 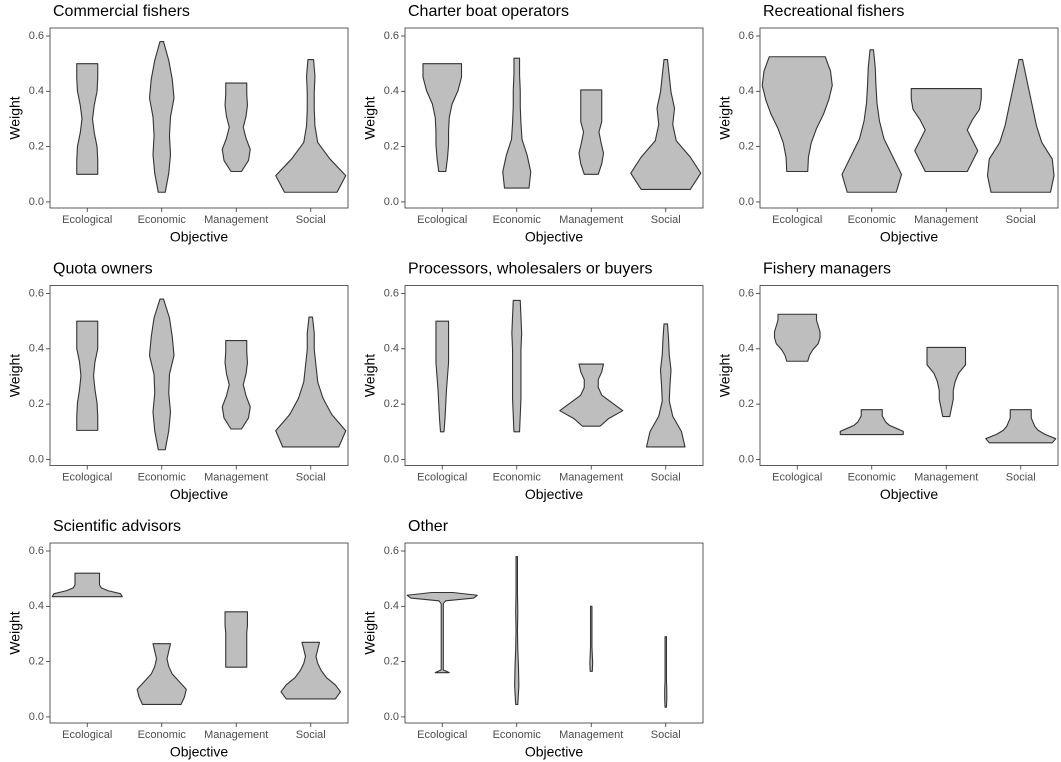 I want to click on plot-frame, so click(x=554, y=633).